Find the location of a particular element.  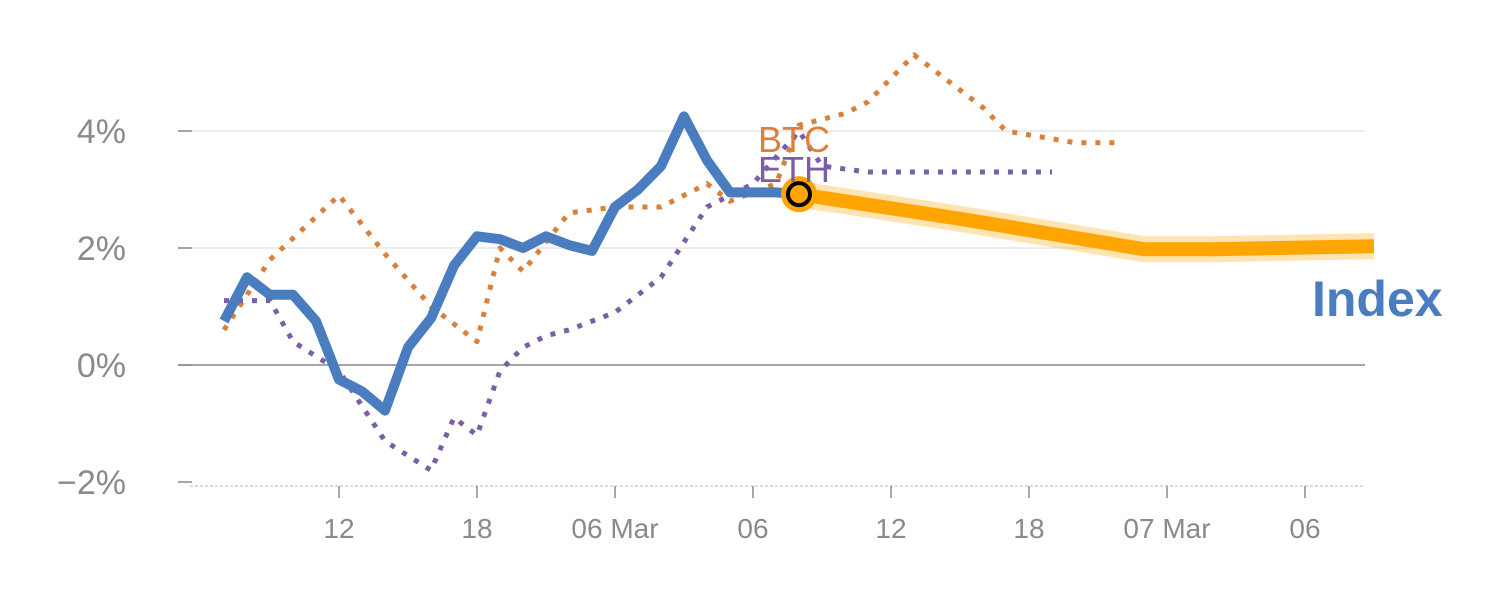

y-tick-label: −2% is located at coordinates (91, 483).